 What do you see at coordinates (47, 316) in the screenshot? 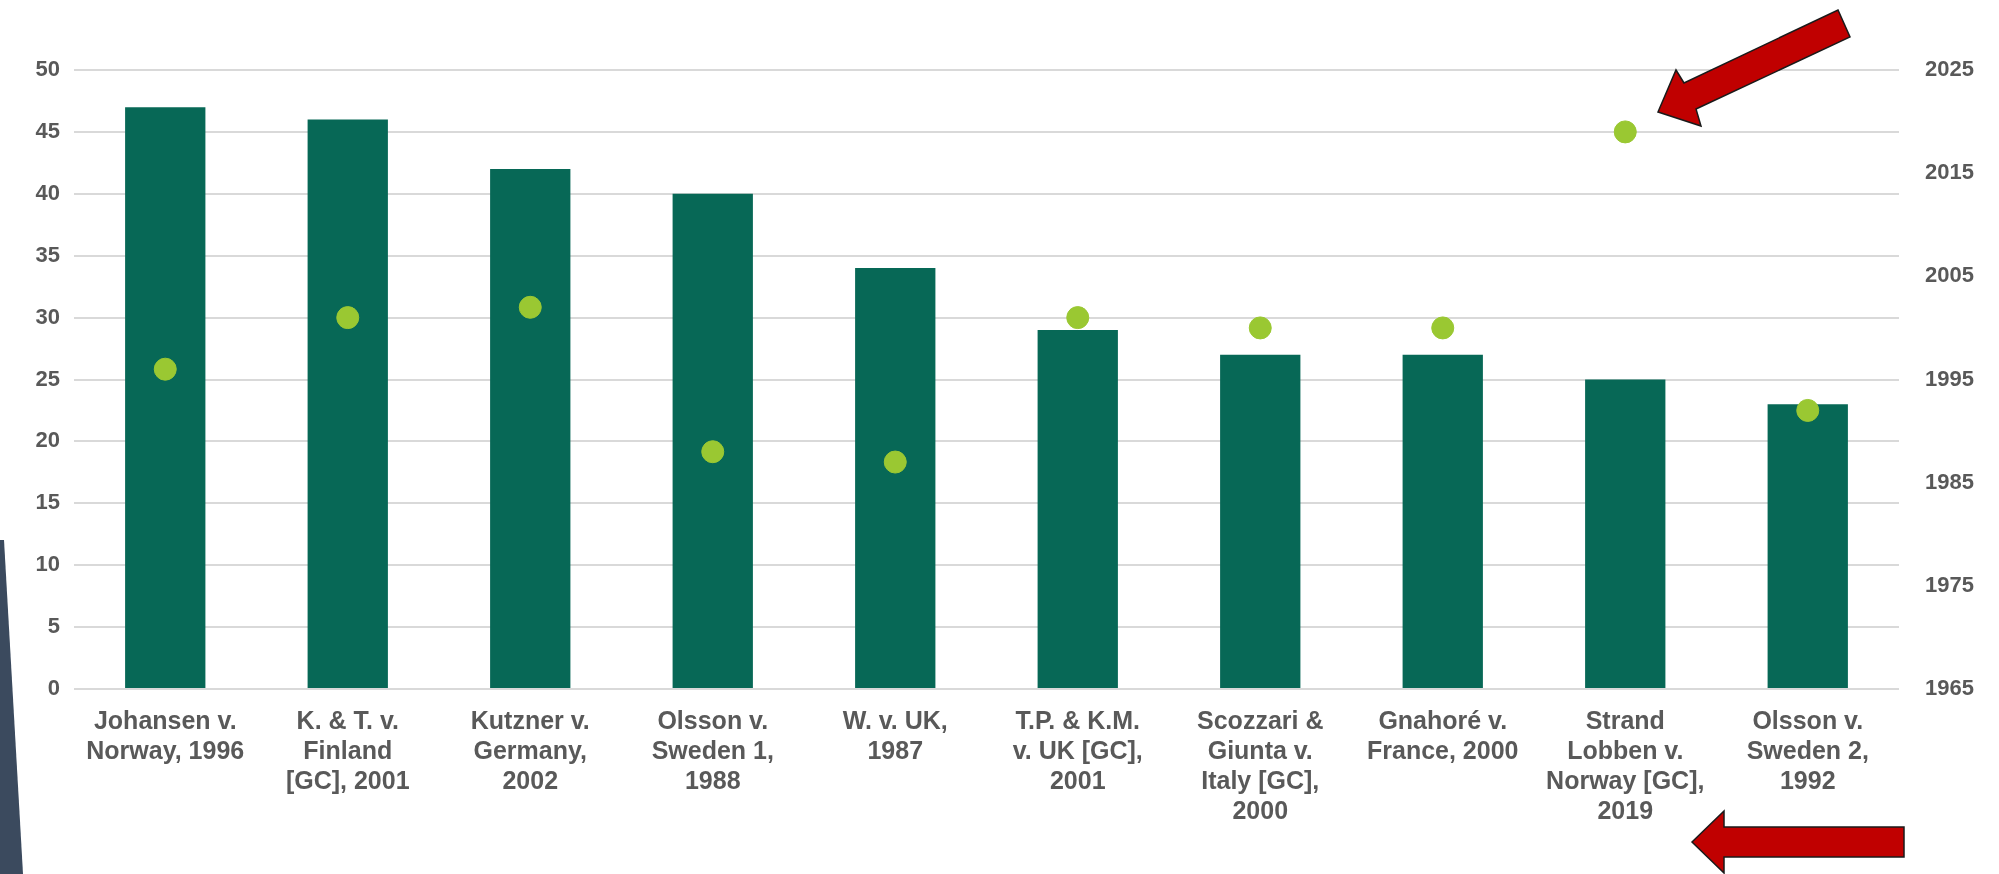
I see `y-tick-label: 30` at bounding box center [47, 316].